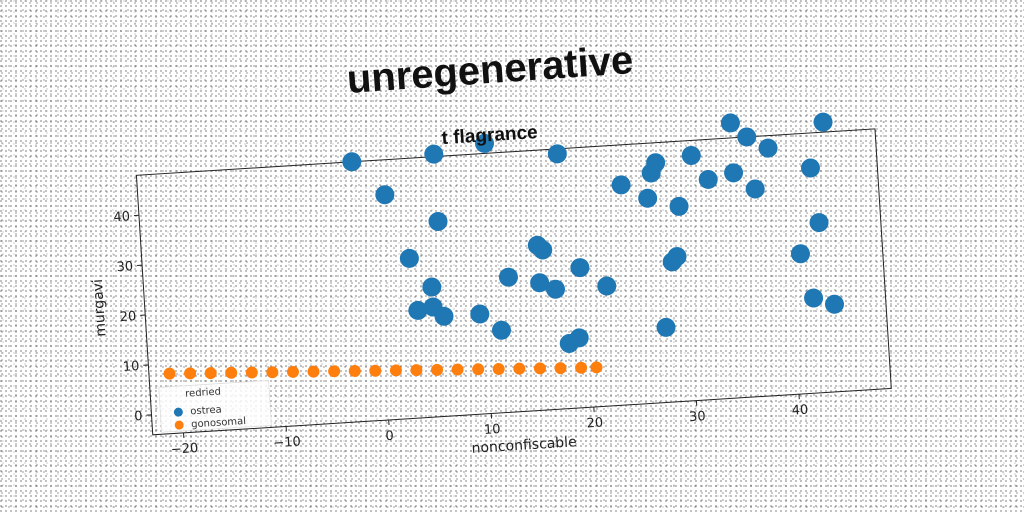  What do you see at coordinates (130, 367) in the screenshot?
I see `y-tick-label: 10` at bounding box center [130, 367].